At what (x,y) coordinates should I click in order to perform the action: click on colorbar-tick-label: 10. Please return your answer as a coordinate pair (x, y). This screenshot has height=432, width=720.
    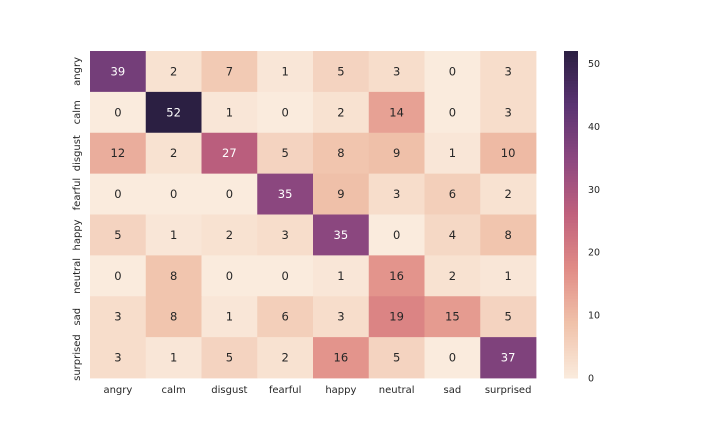
    Looking at the image, I should click on (594, 316).